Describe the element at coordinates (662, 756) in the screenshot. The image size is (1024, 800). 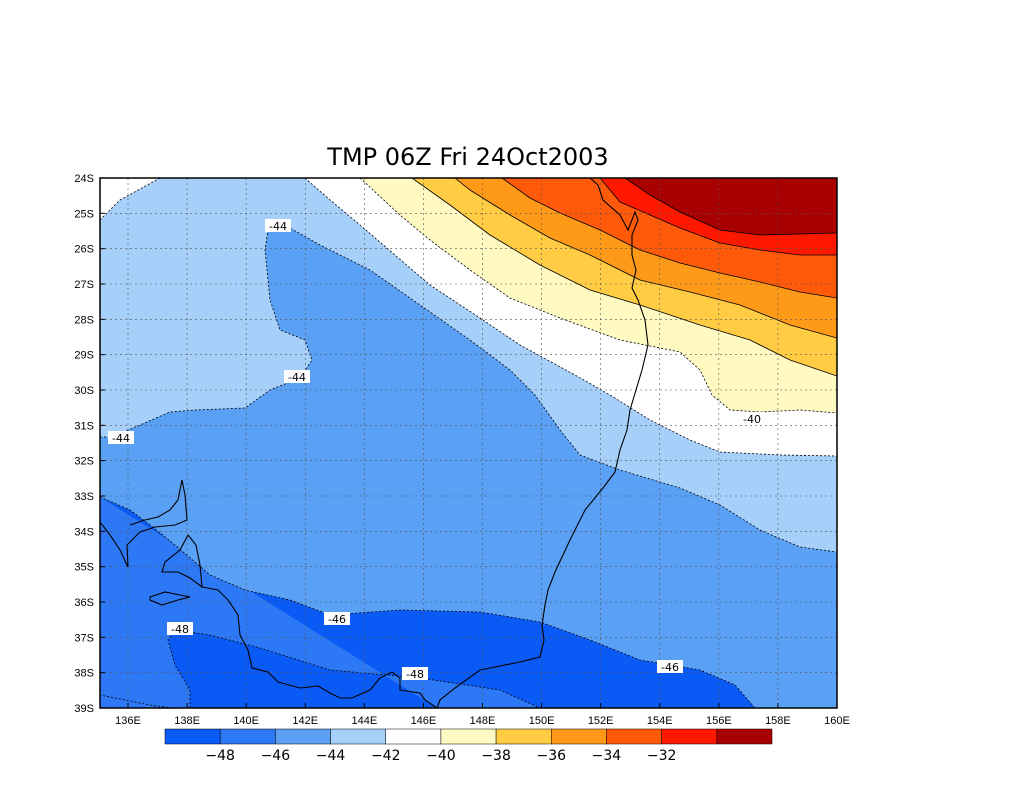
I see `colorbar-label: −32` at that location.